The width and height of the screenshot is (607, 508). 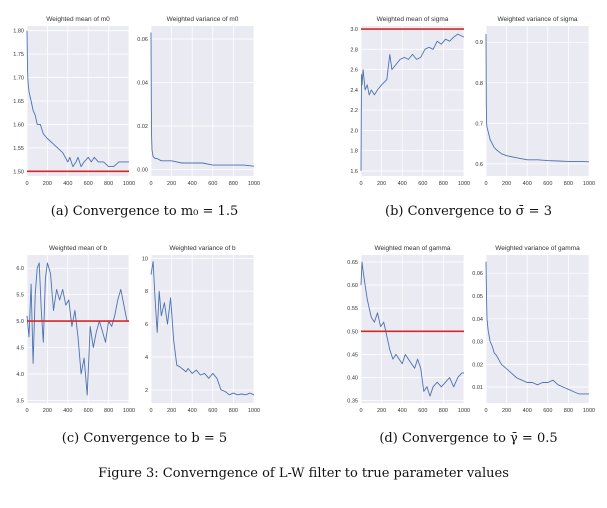 I want to click on subcaption-a: (a) Convergence to m₀ = 1.5, so click(x=144, y=211).